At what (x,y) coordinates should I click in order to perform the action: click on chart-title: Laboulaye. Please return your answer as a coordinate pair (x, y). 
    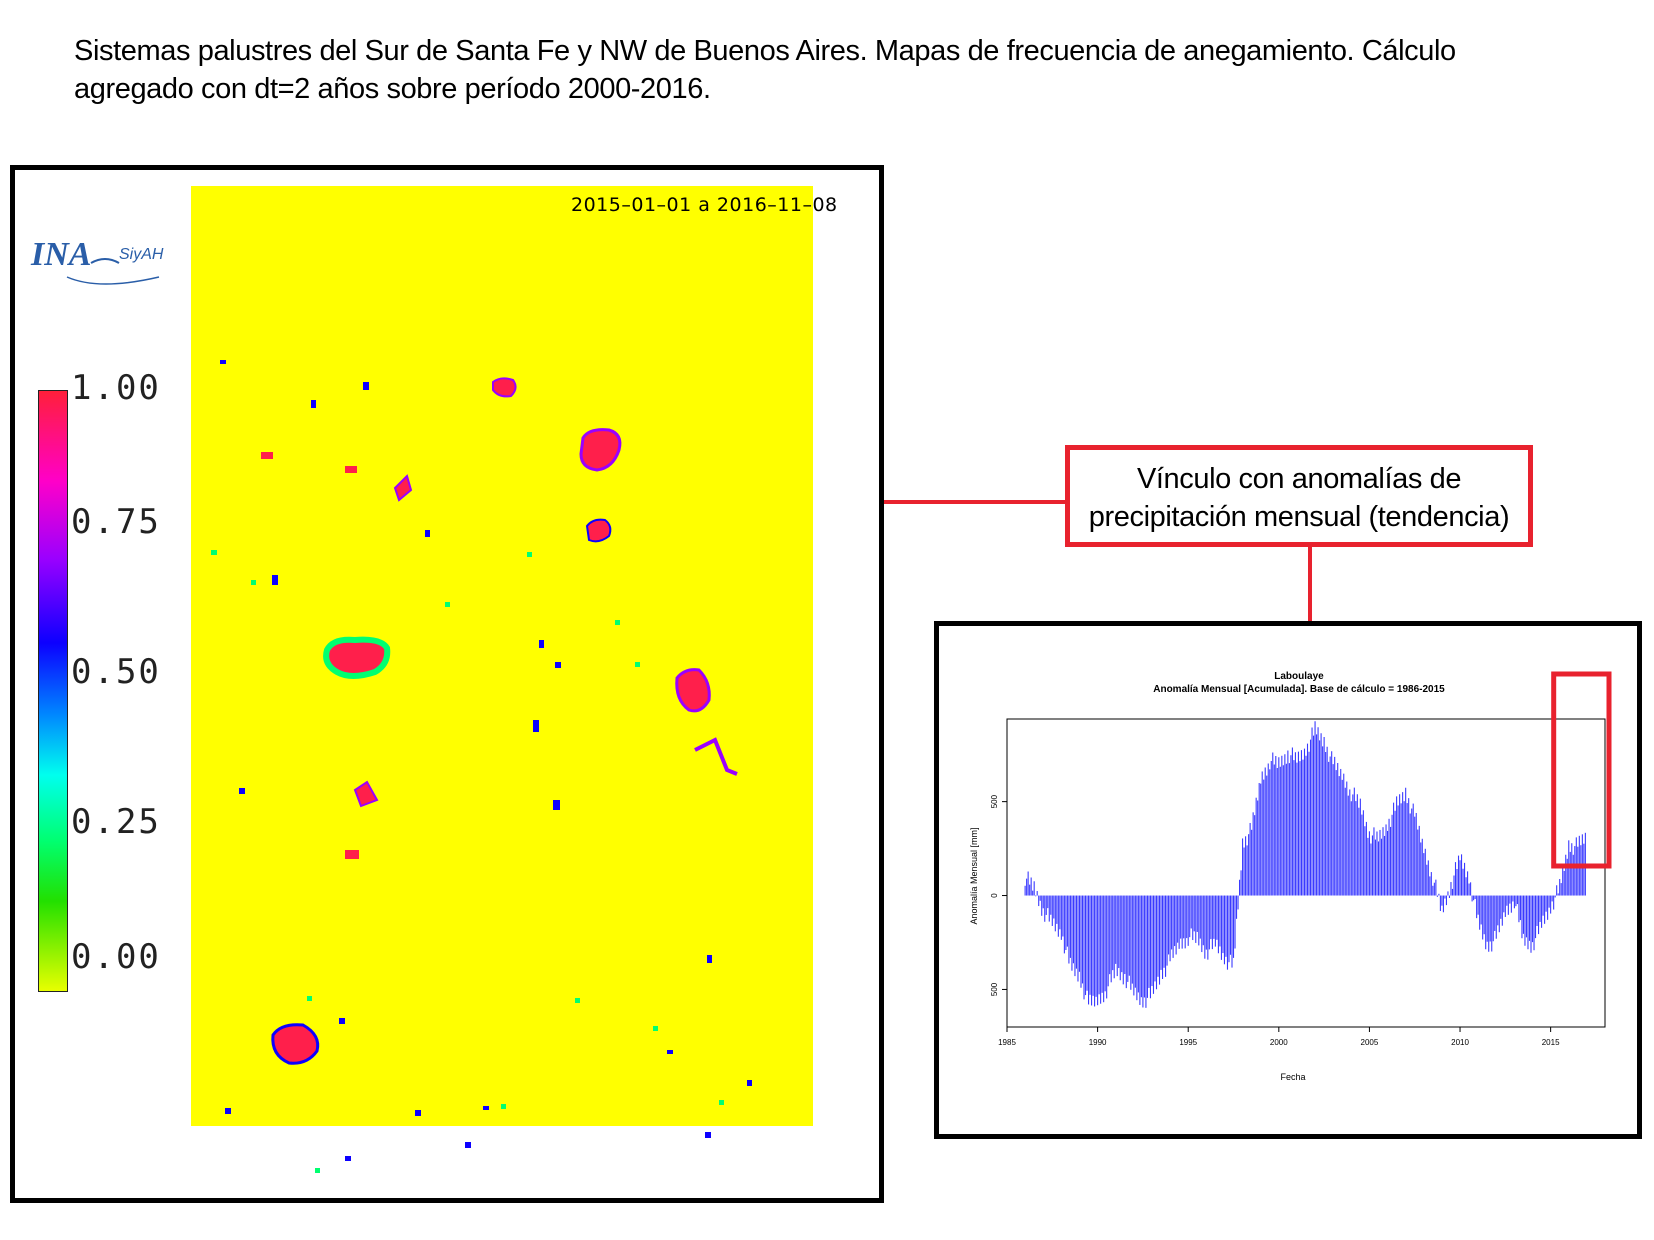
    Looking at the image, I should click on (1299, 676).